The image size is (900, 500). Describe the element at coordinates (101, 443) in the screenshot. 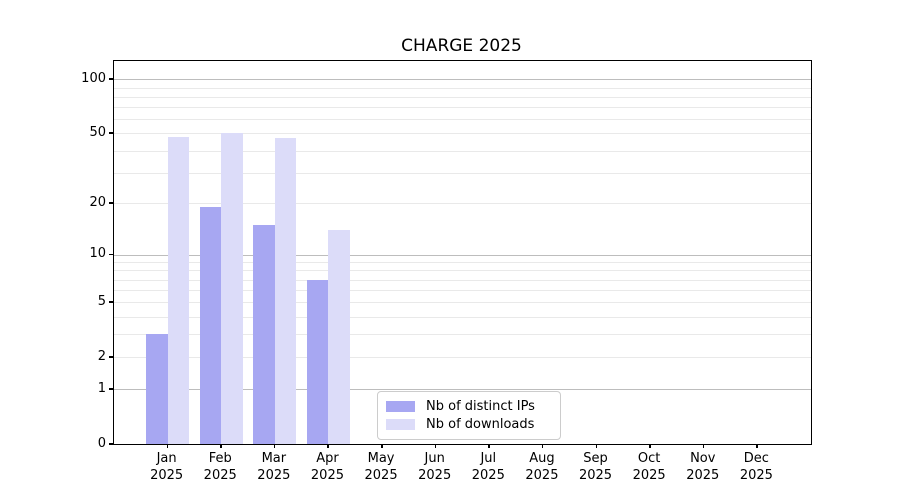

I see `y-tick-label: 0` at that location.